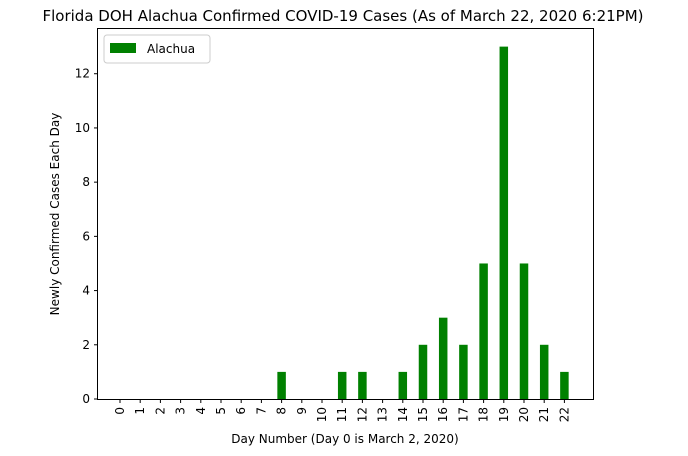  What do you see at coordinates (201, 411) in the screenshot?
I see `x-tick-label: 4` at bounding box center [201, 411].